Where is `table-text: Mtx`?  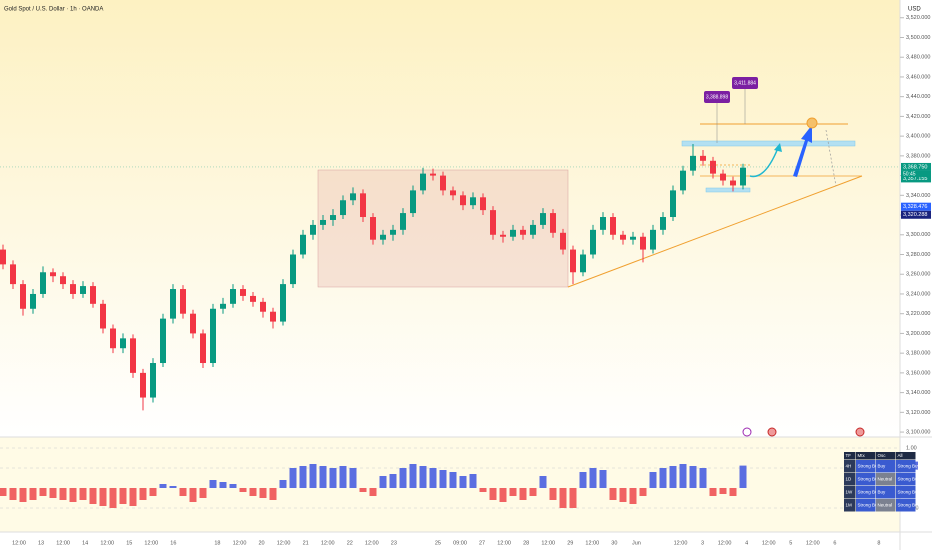
table-text: Mtx is located at coordinates (862, 455).